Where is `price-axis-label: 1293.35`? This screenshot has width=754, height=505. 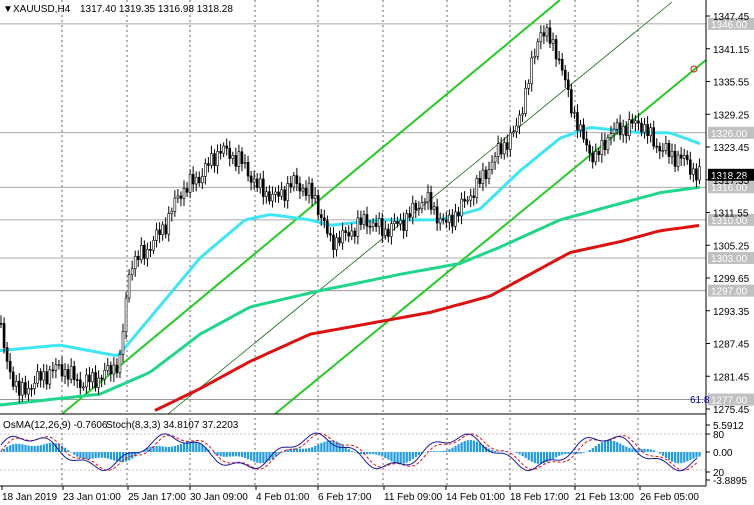 price-axis-label: 1293.35 is located at coordinates (731, 312).